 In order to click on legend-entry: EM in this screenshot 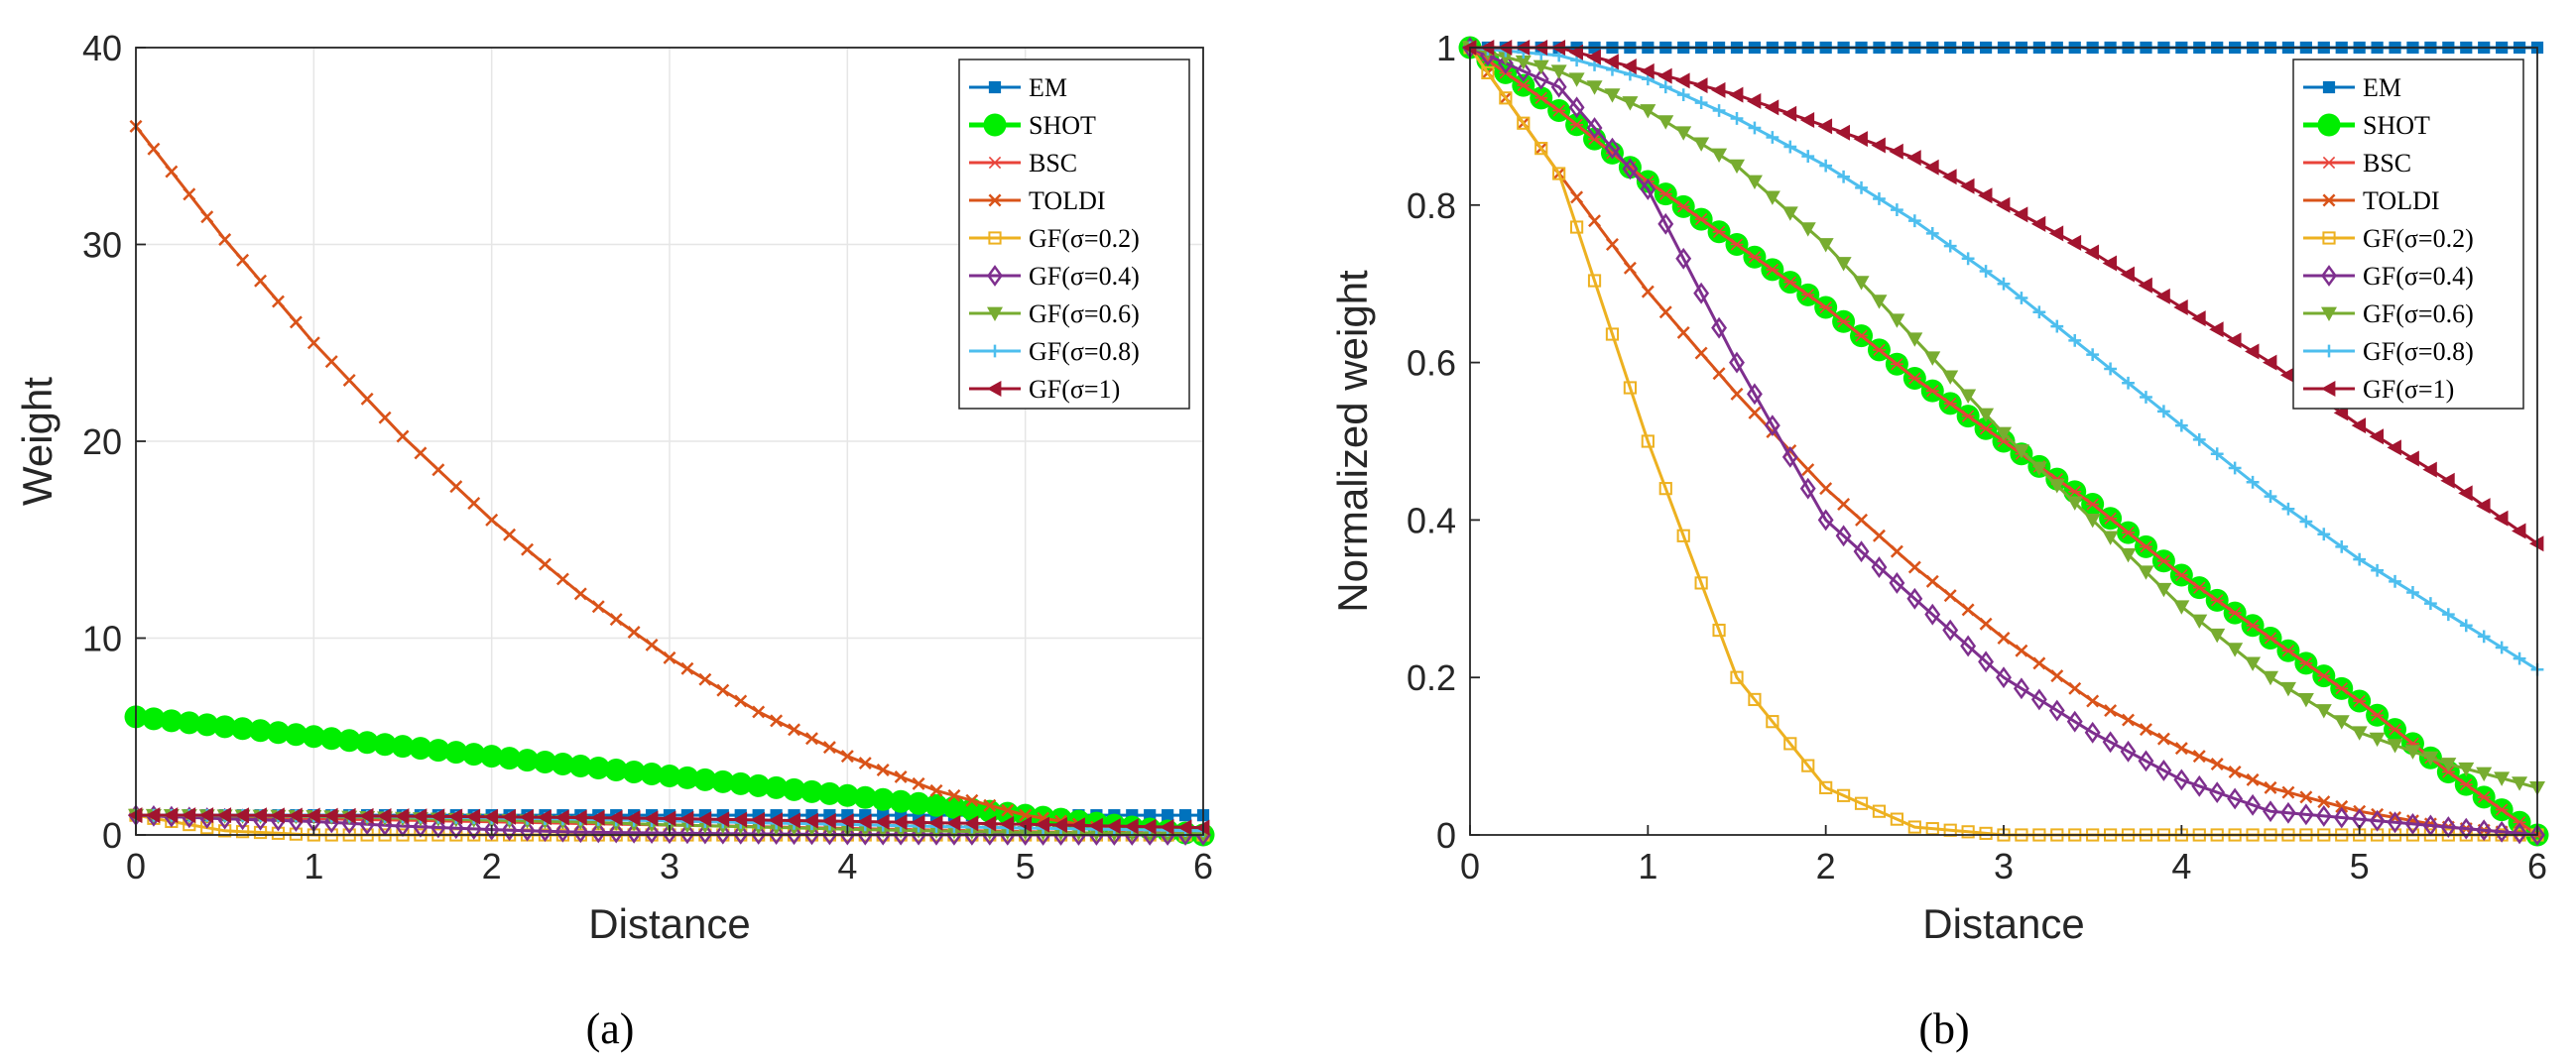, I will do `click(1018, 87)`.